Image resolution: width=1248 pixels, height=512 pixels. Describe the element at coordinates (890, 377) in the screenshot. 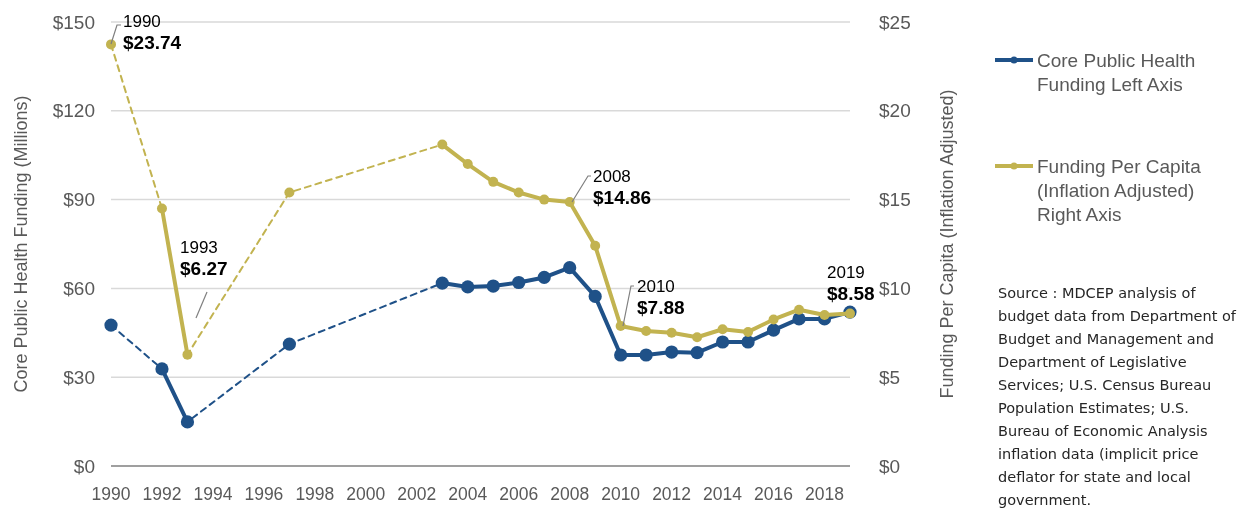

I see `y2-tick-label: $5` at that location.